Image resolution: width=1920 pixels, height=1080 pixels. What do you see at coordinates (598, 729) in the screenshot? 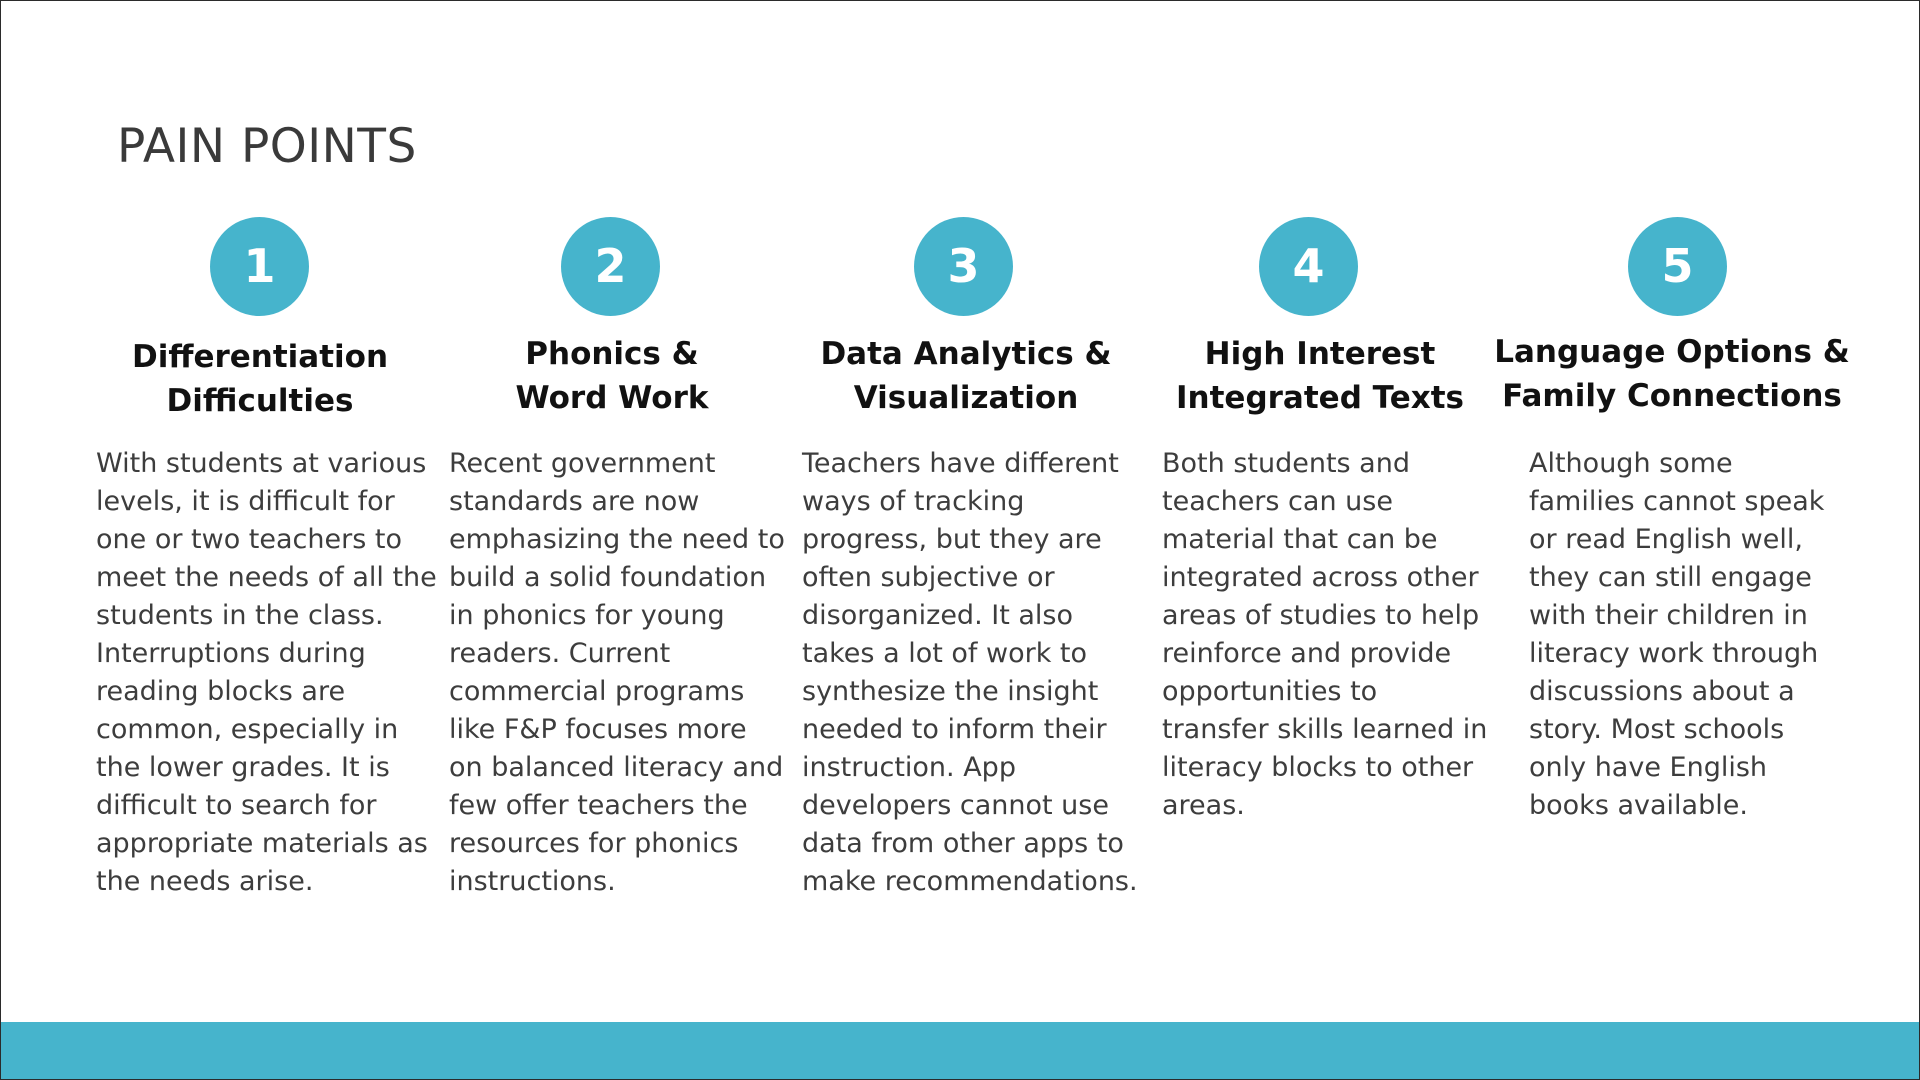
I see `body-line: like F&P focuses more` at bounding box center [598, 729].